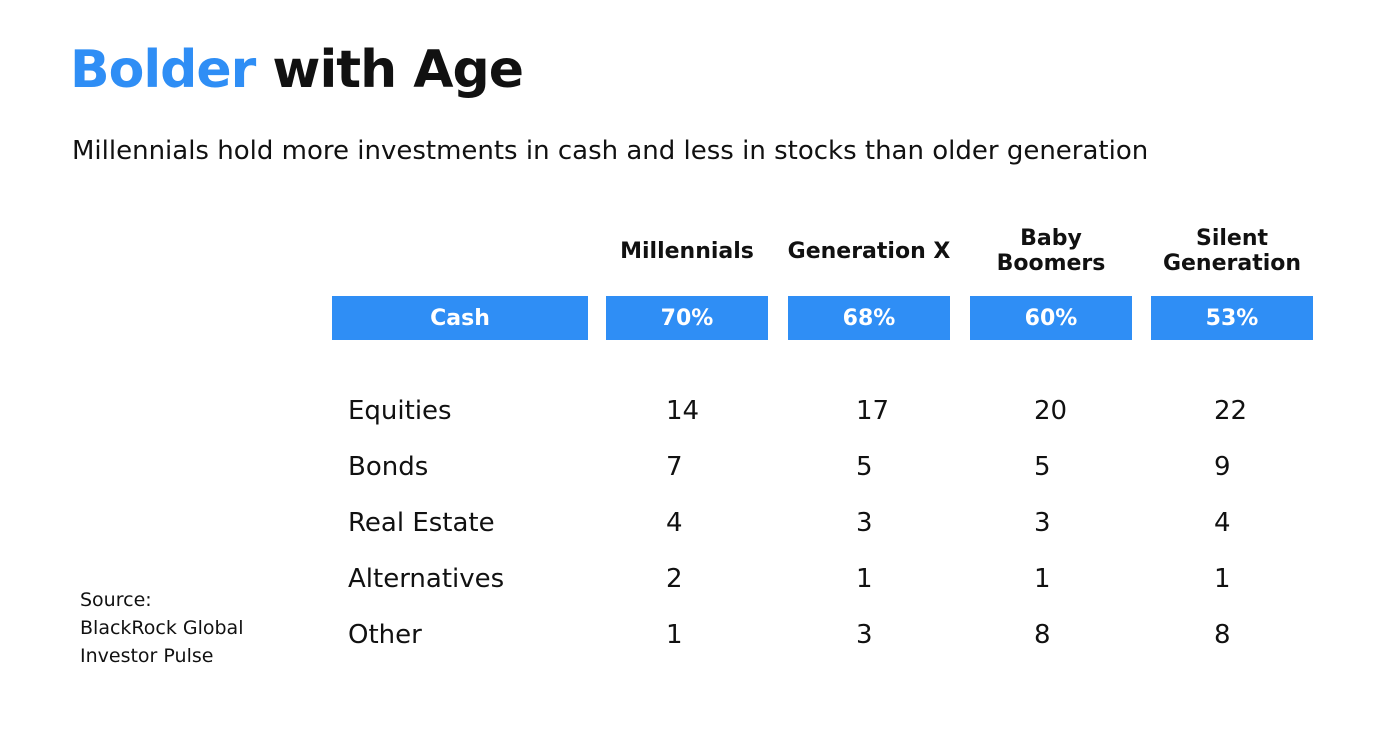  What do you see at coordinates (385, 635) in the screenshot?
I see `row-label: Other` at bounding box center [385, 635].